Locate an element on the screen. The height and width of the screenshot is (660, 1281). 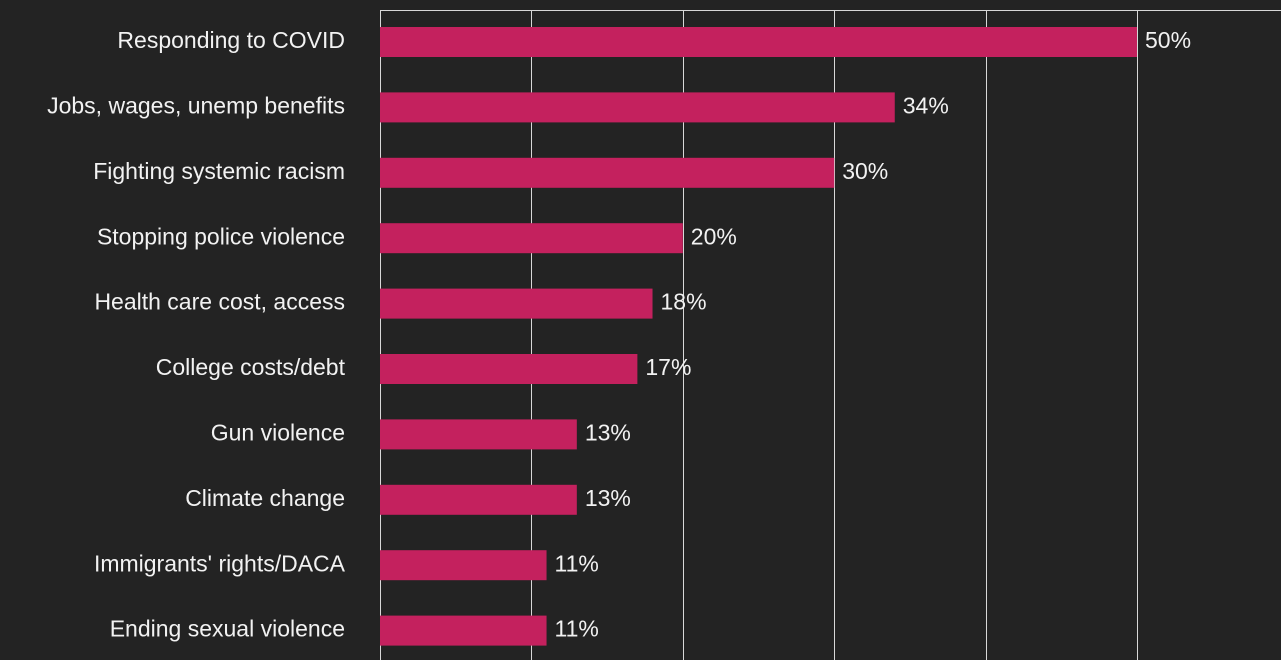
value-label: 34% is located at coordinates (926, 105).